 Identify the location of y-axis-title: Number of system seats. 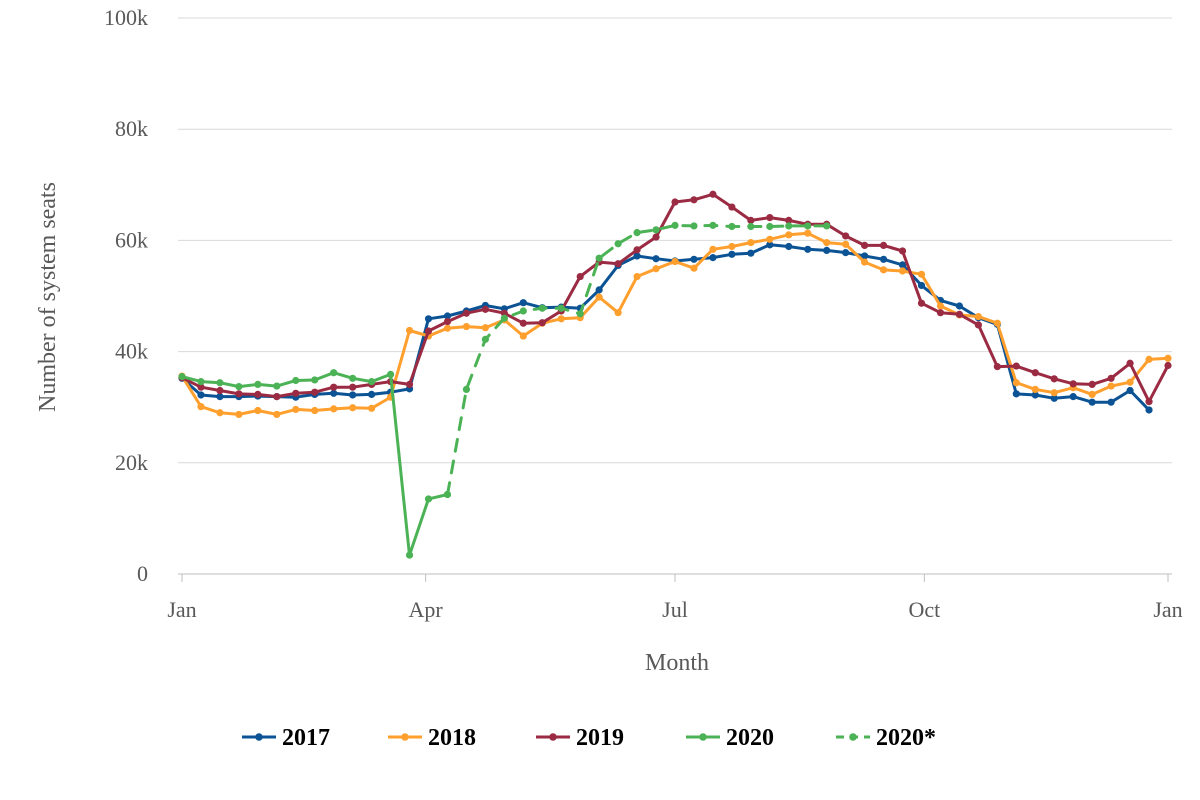
(48, 297).